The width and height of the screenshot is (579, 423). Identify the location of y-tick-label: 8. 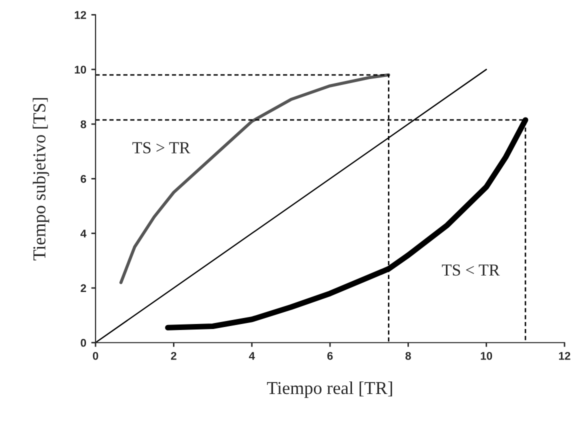
(83, 124).